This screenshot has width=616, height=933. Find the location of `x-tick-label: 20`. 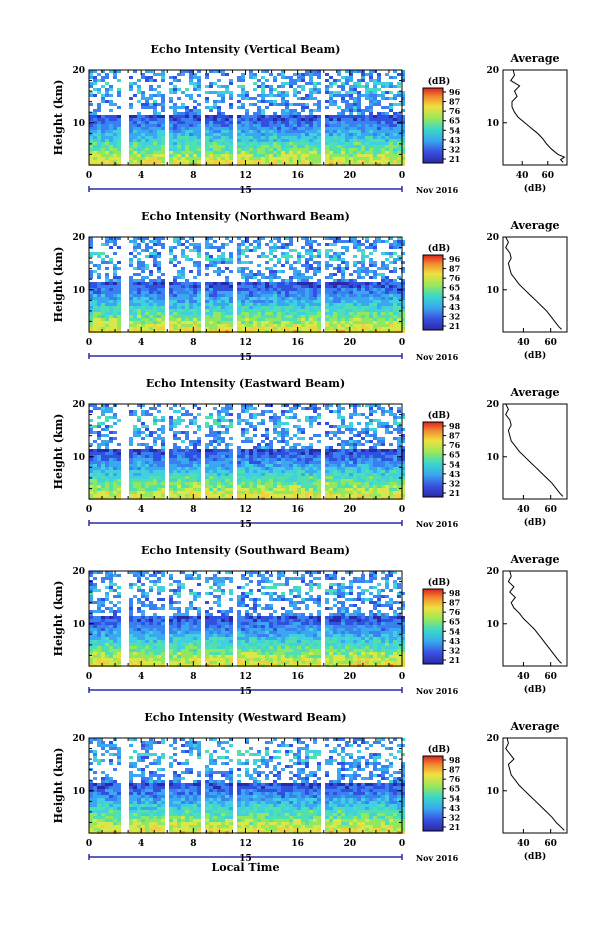

x-tick-label: 20 is located at coordinates (350, 176).